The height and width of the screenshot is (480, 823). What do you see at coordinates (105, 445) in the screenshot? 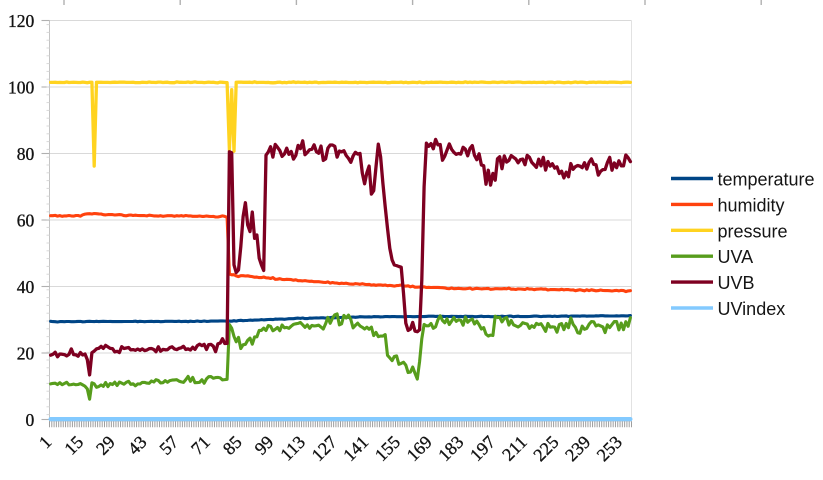
I see `svg-text: 29` at bounding box center [105, 445].